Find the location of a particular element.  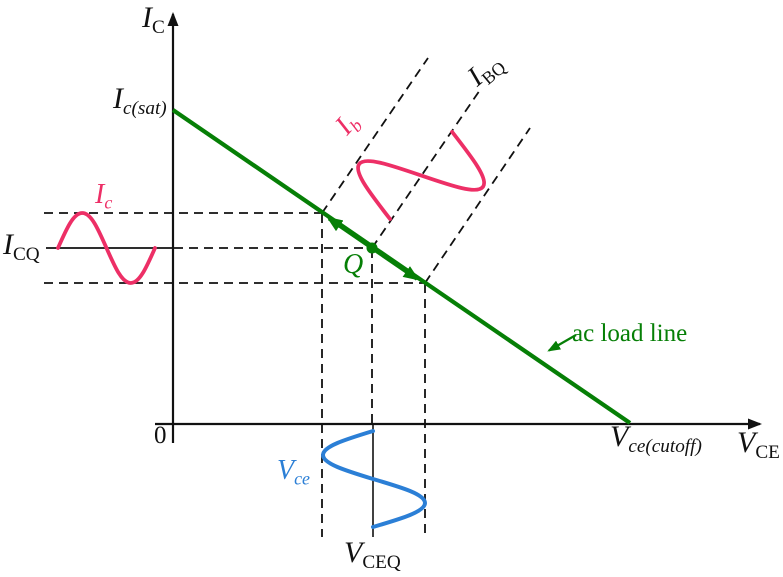

ibq-dashed-line is located at coordinates (427, 167).